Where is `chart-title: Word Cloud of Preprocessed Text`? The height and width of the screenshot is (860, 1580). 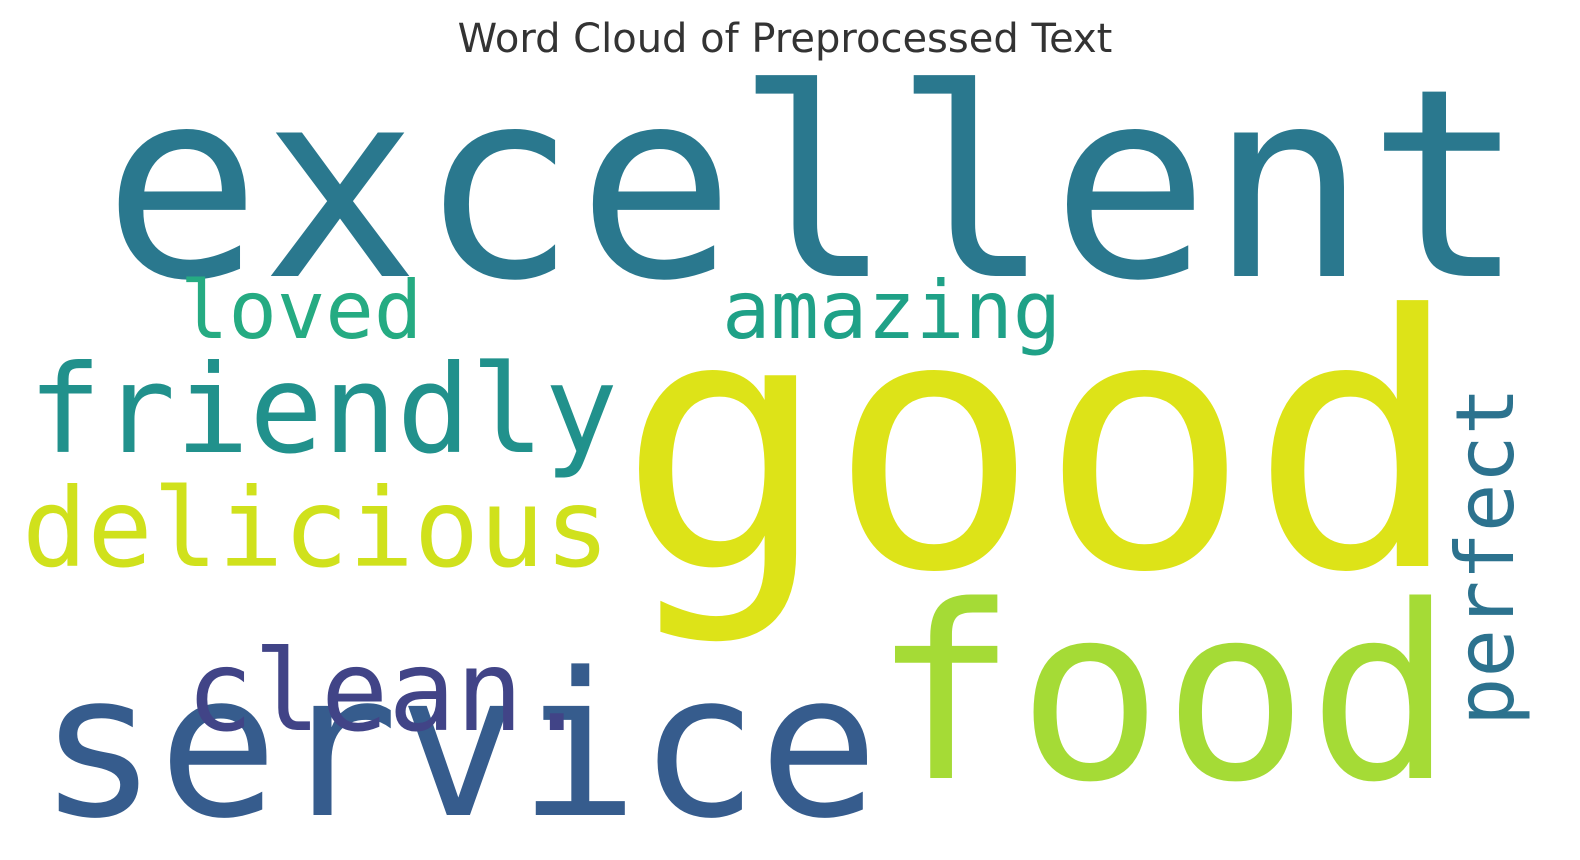
chart-title: Word Cloud of Preprocessed Text is located at coordinates (785, 39).